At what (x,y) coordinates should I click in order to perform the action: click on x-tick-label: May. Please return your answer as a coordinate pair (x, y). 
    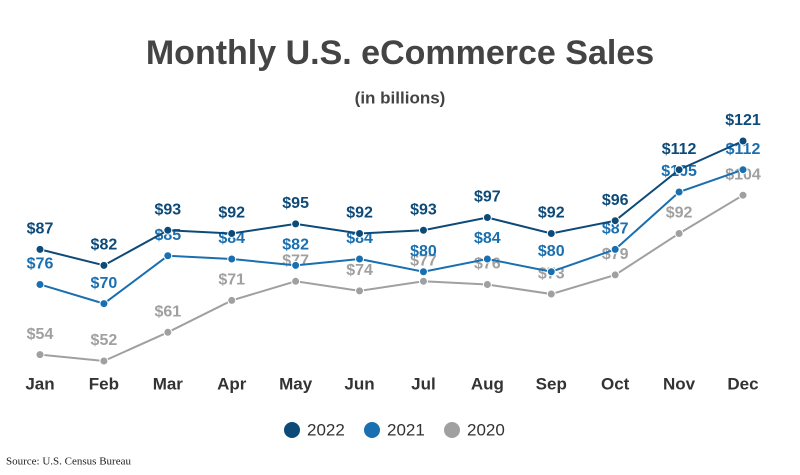
    Looking at the image, I should click on (296, 383).